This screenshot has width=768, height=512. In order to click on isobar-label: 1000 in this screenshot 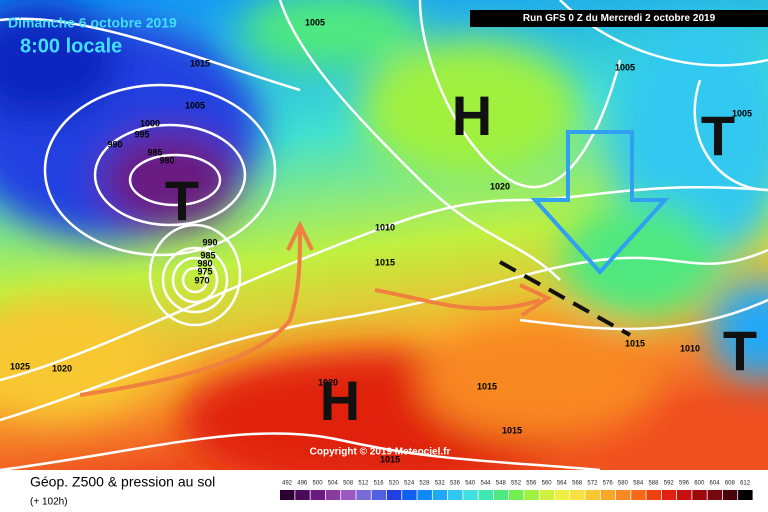, I will do `click(150, 123)`.